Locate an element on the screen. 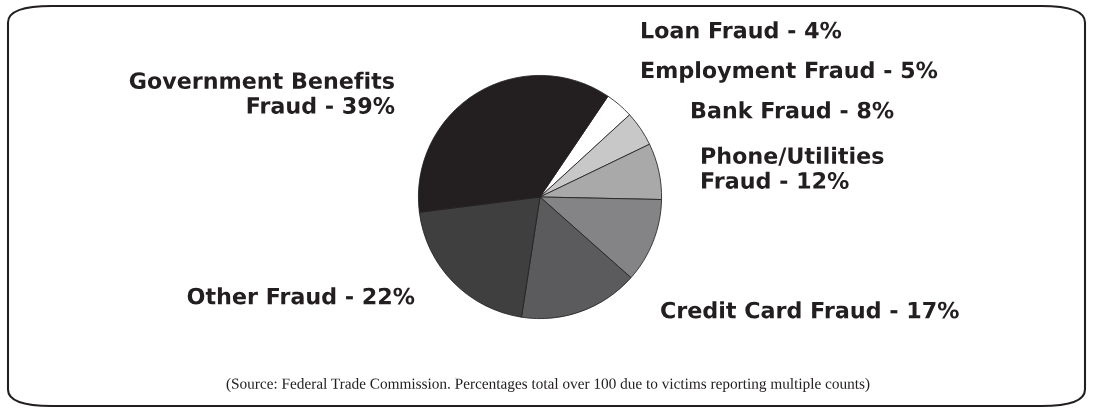 This screenshot has height=412, width=1093. slice-label: Credit Card Fraud - 17% is located at coordinates (810, 310).